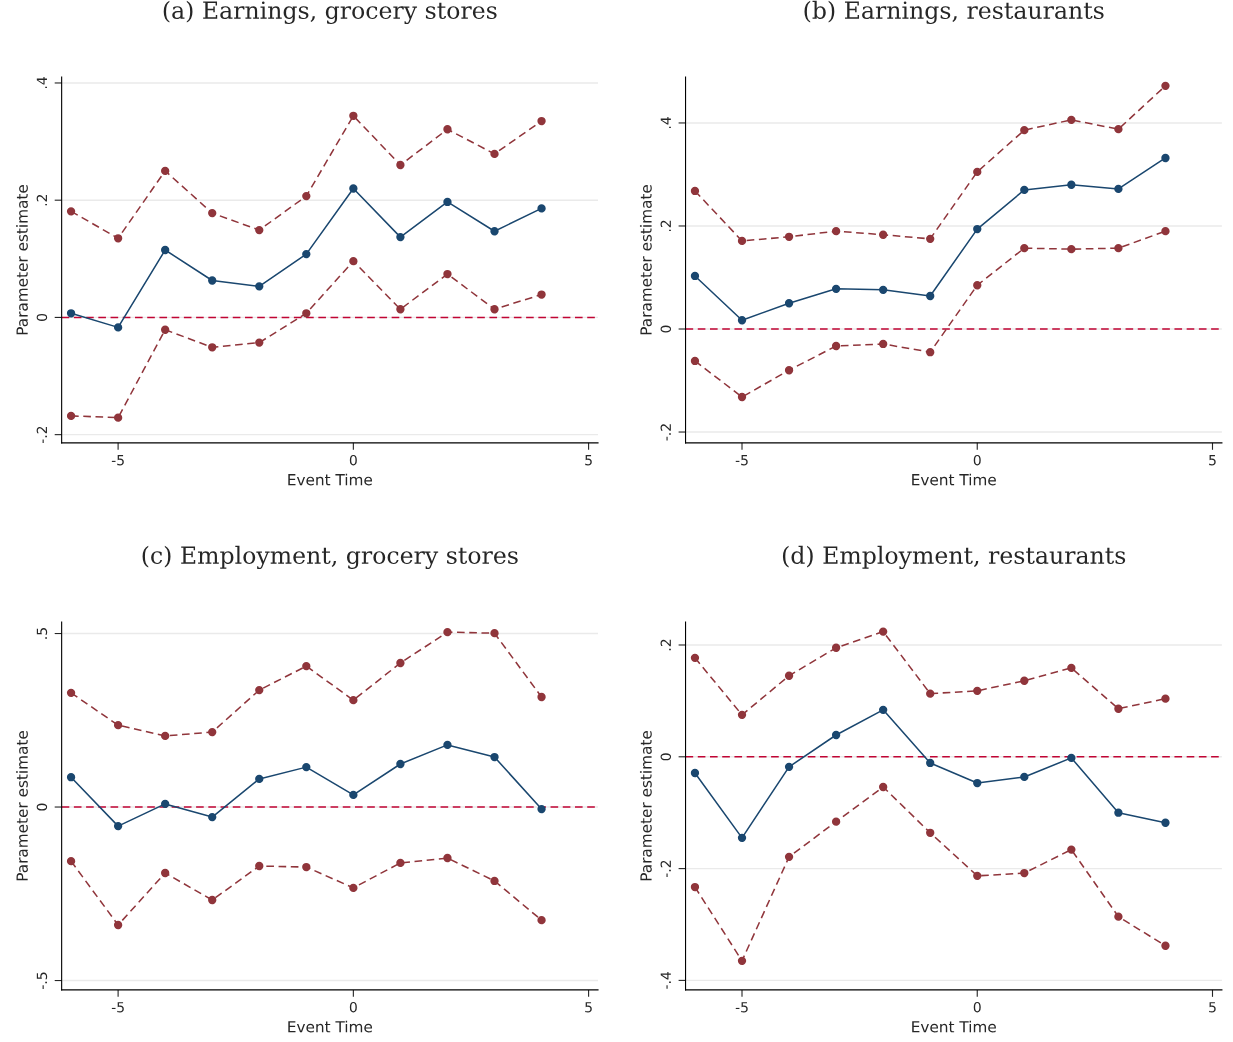  I want to click on y-tick-label: .4, so click(41, 83).